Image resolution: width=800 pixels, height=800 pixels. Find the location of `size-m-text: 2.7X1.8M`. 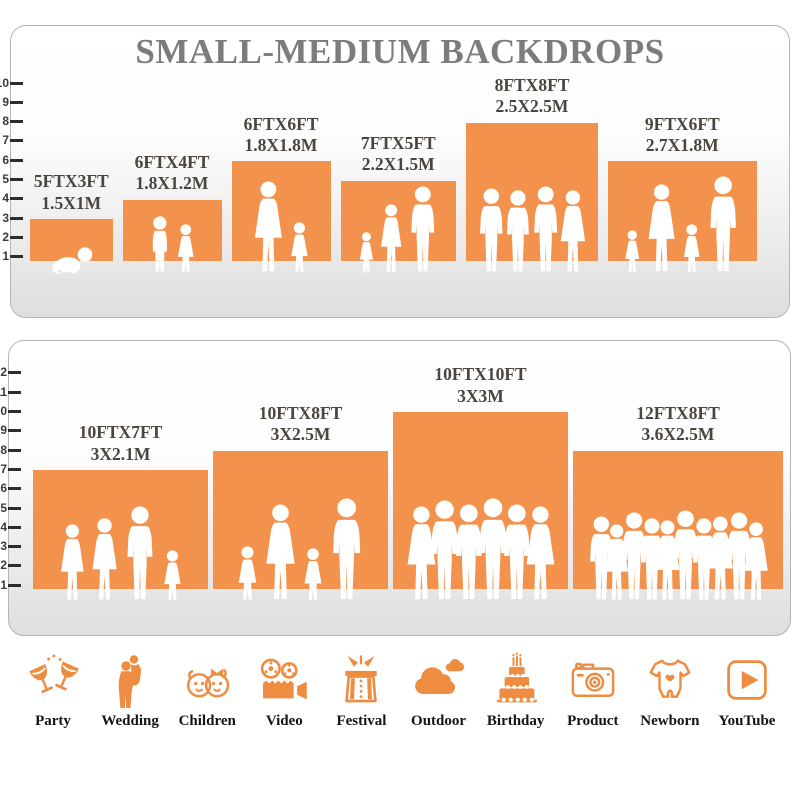

size-m-text: 2.7X1.8M is located at coordinates (682, 144).